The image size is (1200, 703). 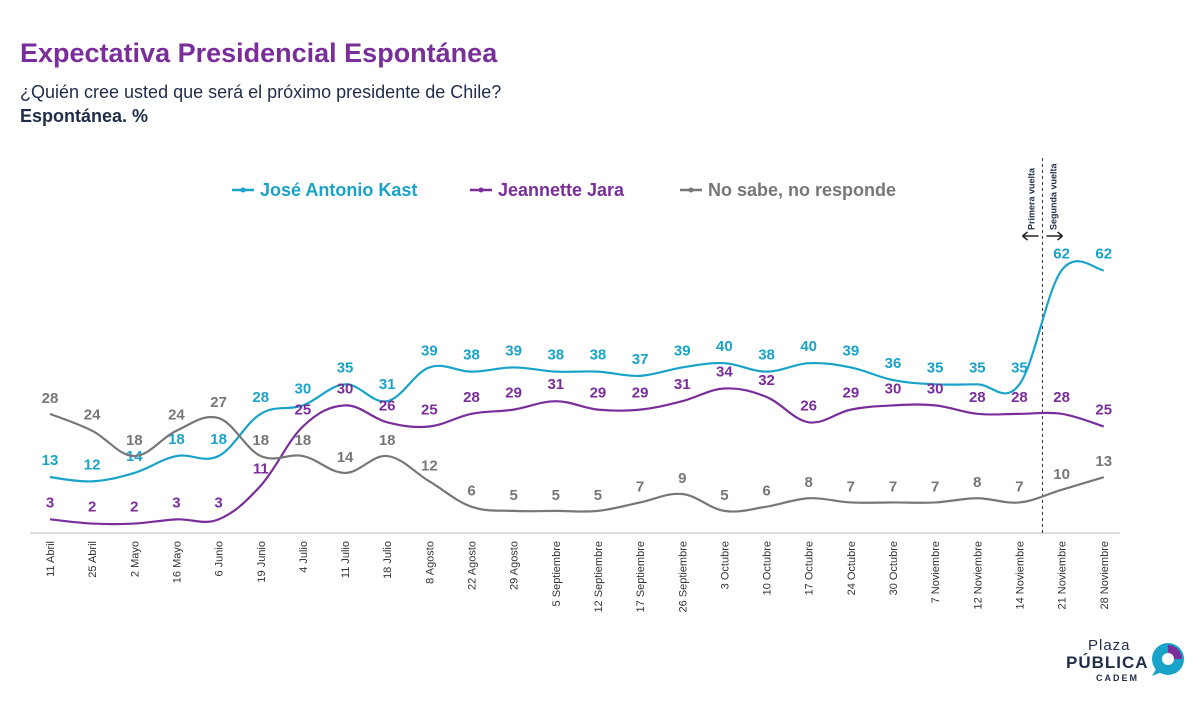 What do you see at coordinates (766, 380) in the screenshot?
I see `data-label: 32` at bounding box center [766, 380].